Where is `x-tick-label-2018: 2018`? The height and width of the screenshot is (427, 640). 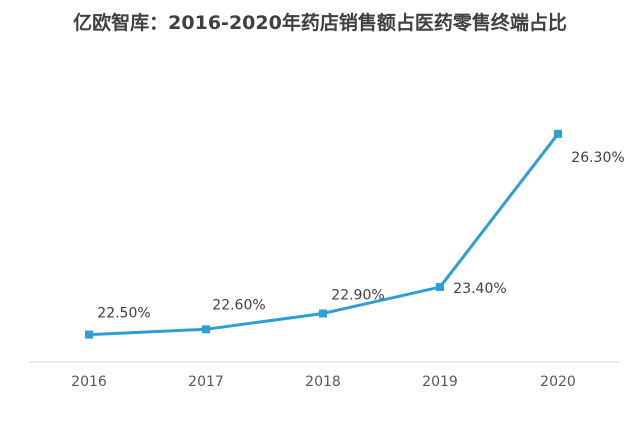 x-tick-label-2018: 2018 is located at coordinates (323, 382).